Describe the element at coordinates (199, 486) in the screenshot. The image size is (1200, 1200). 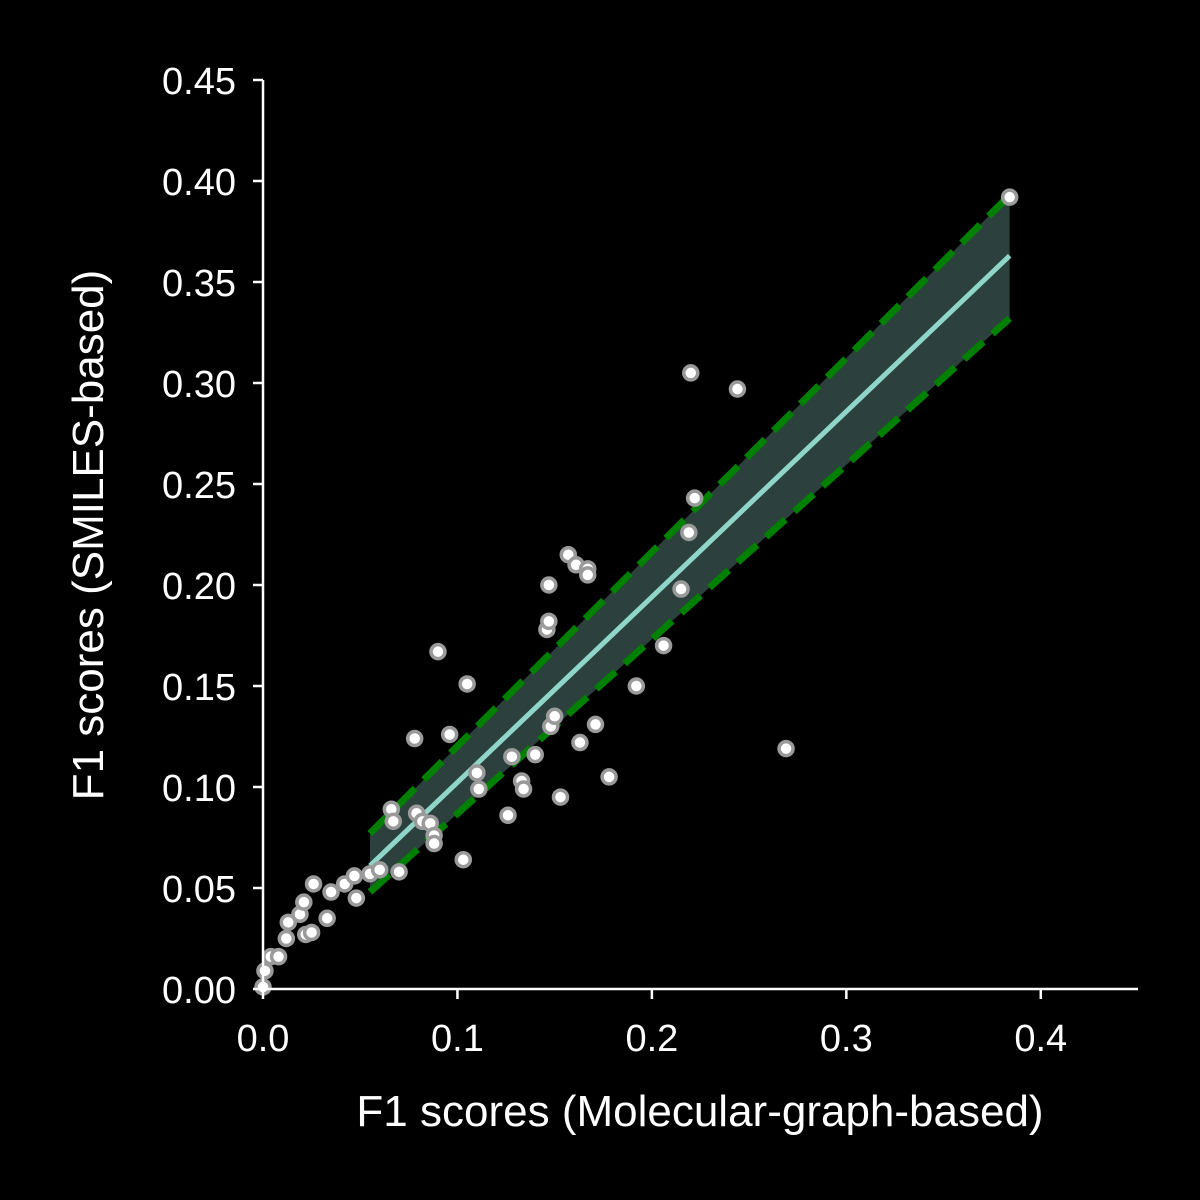
I see `y-tick-label: 0.25` at that location.